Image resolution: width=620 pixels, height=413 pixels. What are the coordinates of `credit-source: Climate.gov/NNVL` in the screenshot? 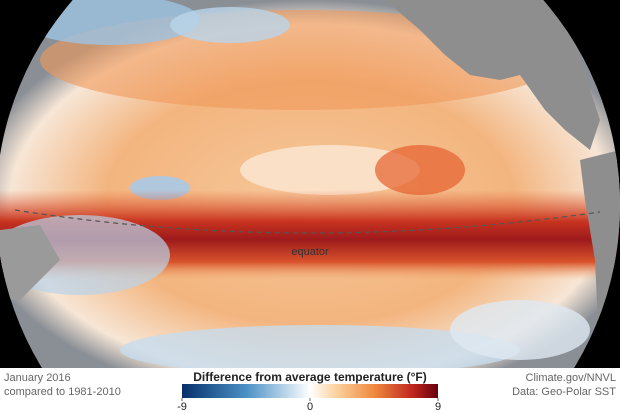 It's located at (571, 378).